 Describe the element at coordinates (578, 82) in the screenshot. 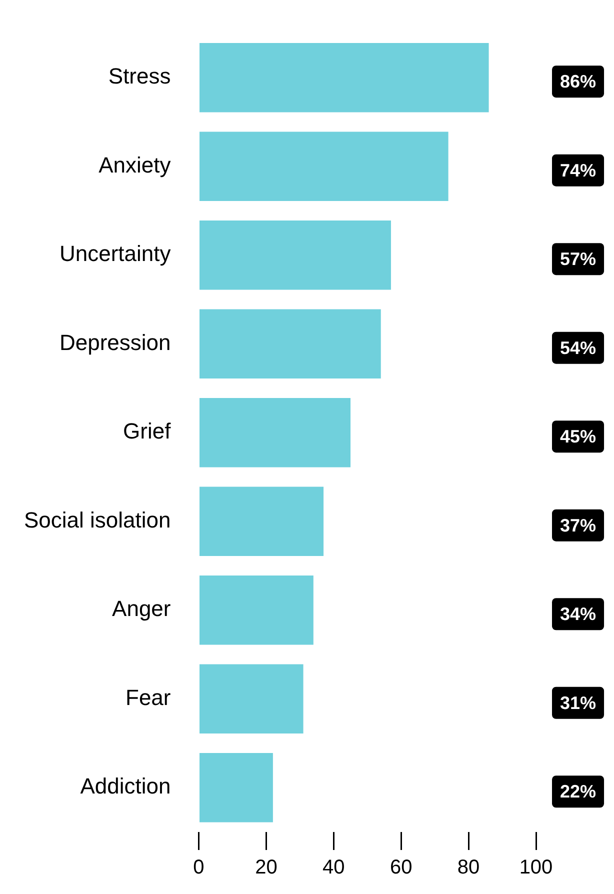

I see `data-label: 86%` at that location.